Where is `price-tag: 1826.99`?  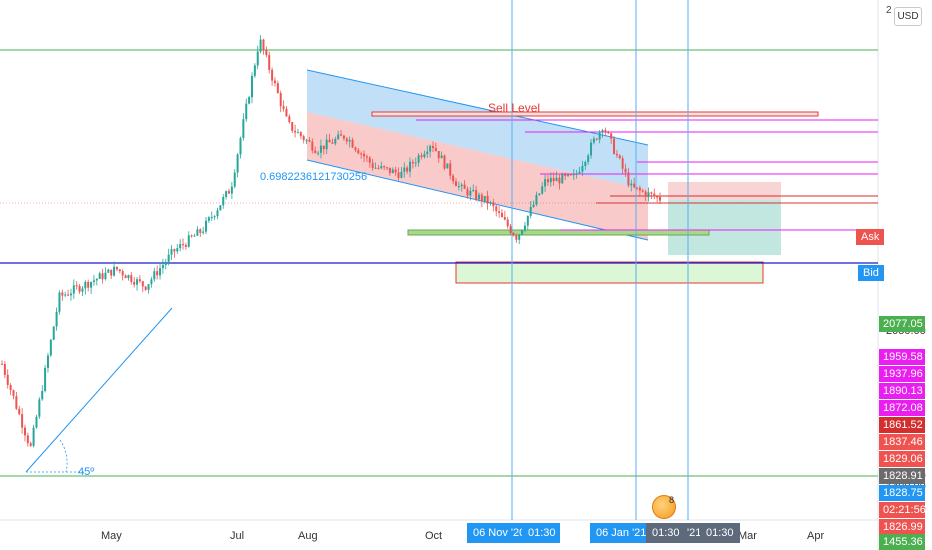 price-tag: 1826.99 is located at coordinates (902, 526).